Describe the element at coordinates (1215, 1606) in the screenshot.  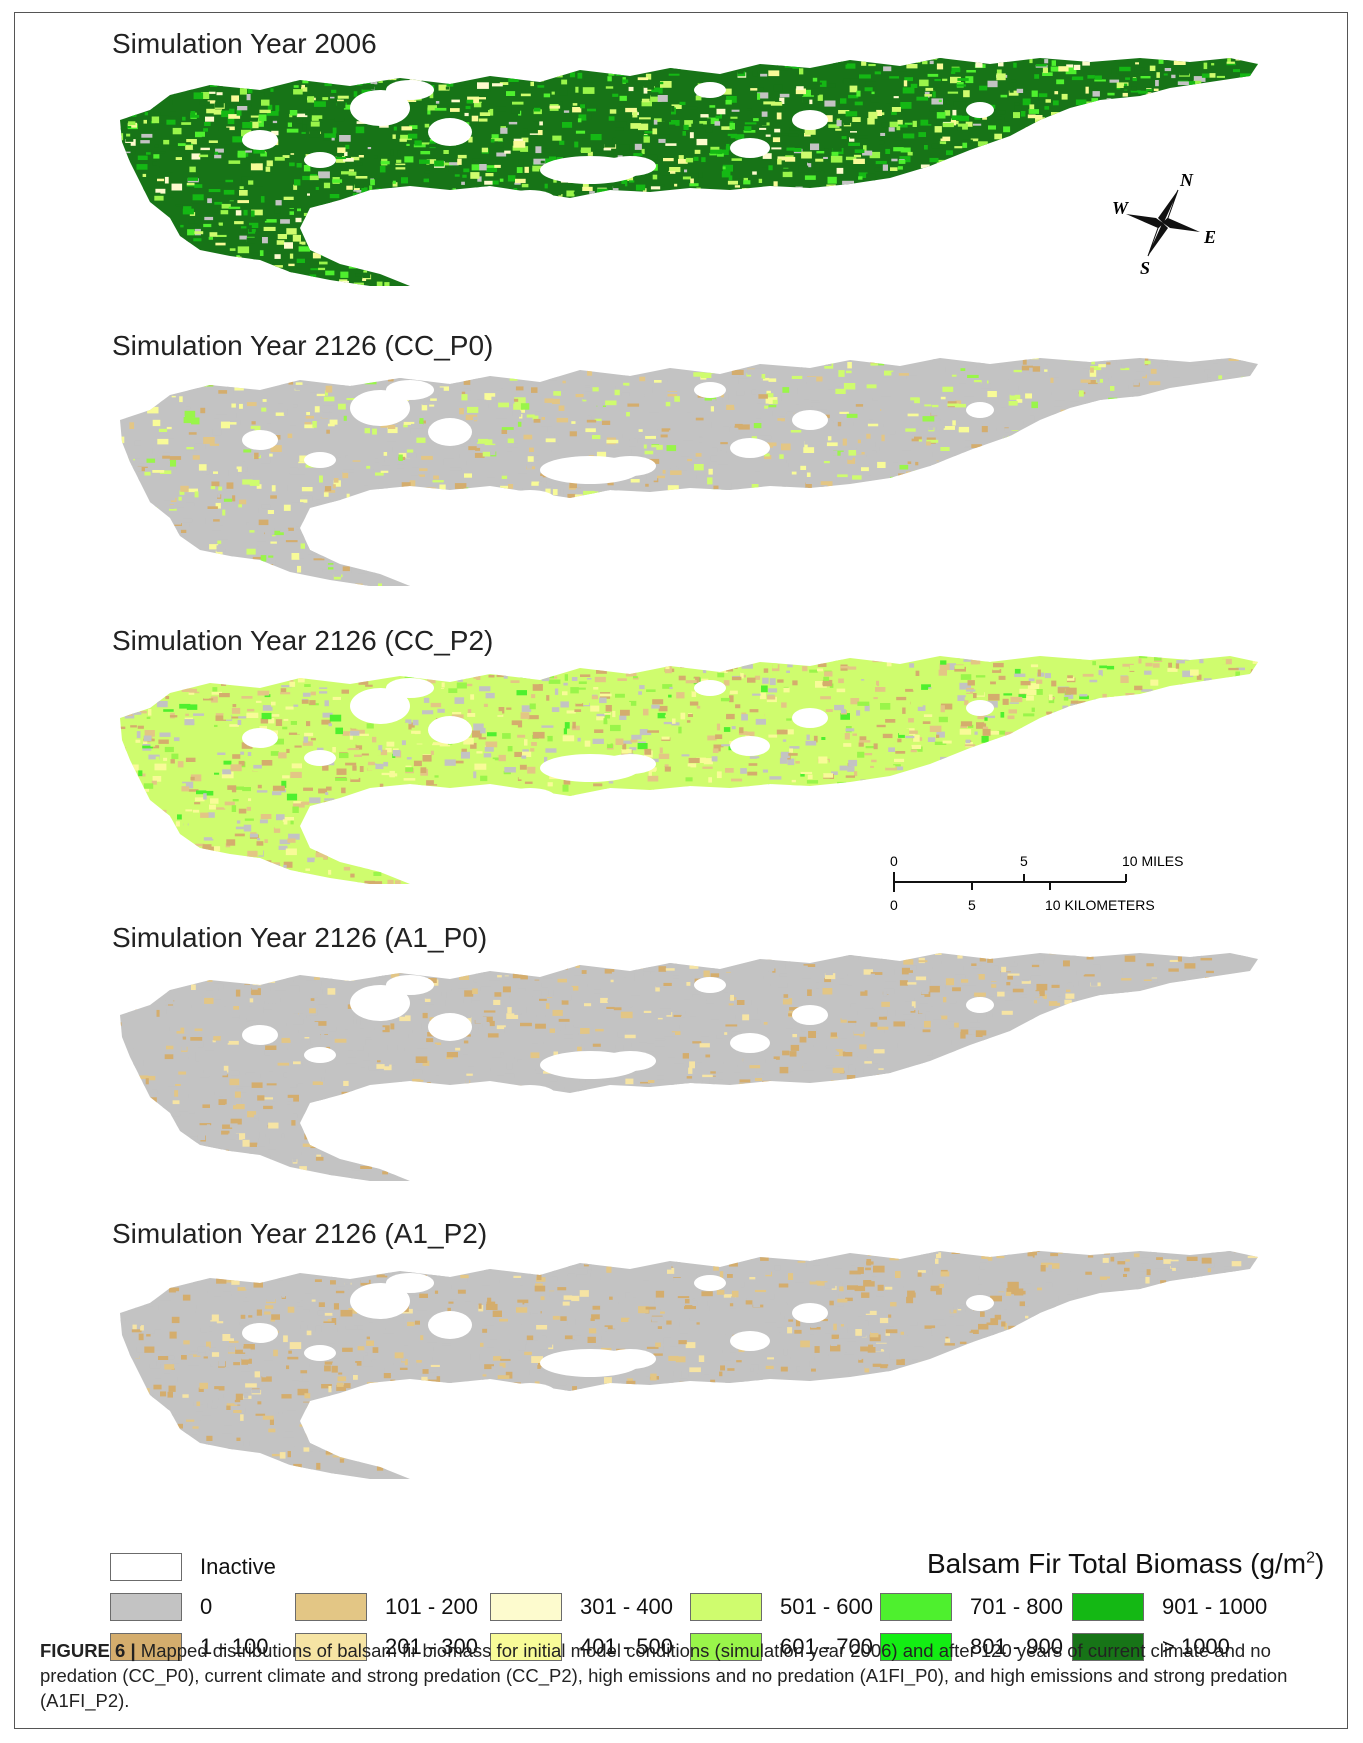
I see `legend-label: 901 - 1000` at that location.